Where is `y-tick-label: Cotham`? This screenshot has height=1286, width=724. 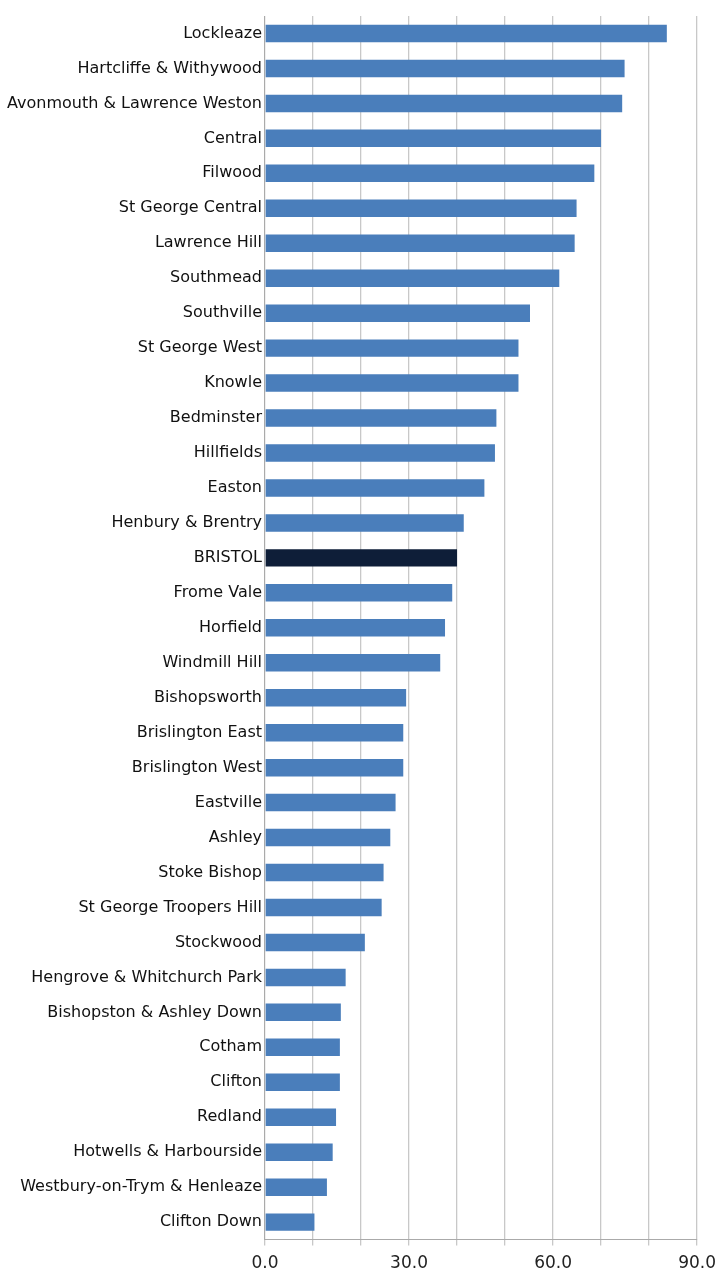 y-tick-label: Cotham is located at coordinates (230, 1046).